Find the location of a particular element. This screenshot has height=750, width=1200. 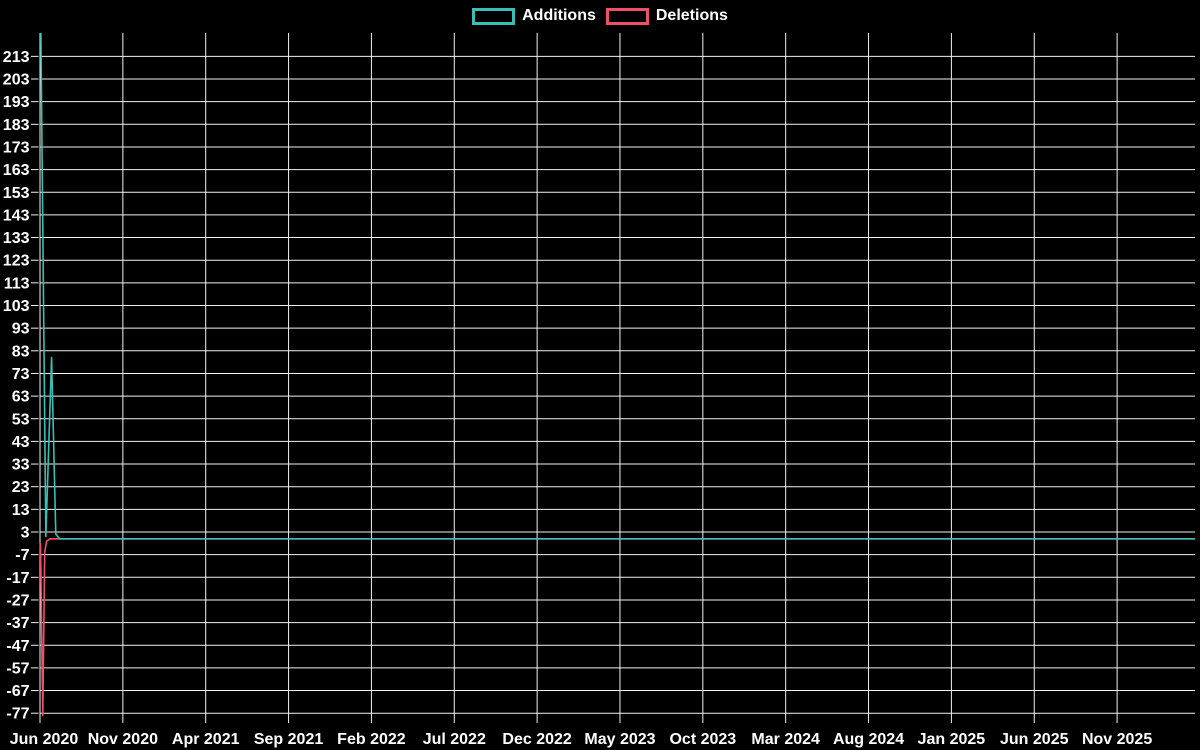

svg-text: -57 is located at coordinates (17, 668).